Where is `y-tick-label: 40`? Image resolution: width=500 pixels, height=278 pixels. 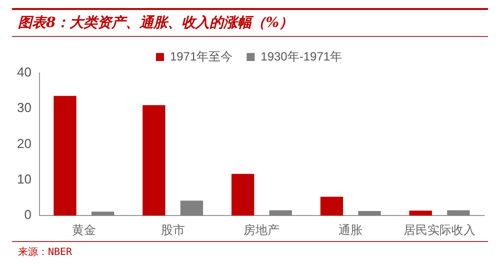 y-tick-label: 40 is located at coordinates (24, 72).